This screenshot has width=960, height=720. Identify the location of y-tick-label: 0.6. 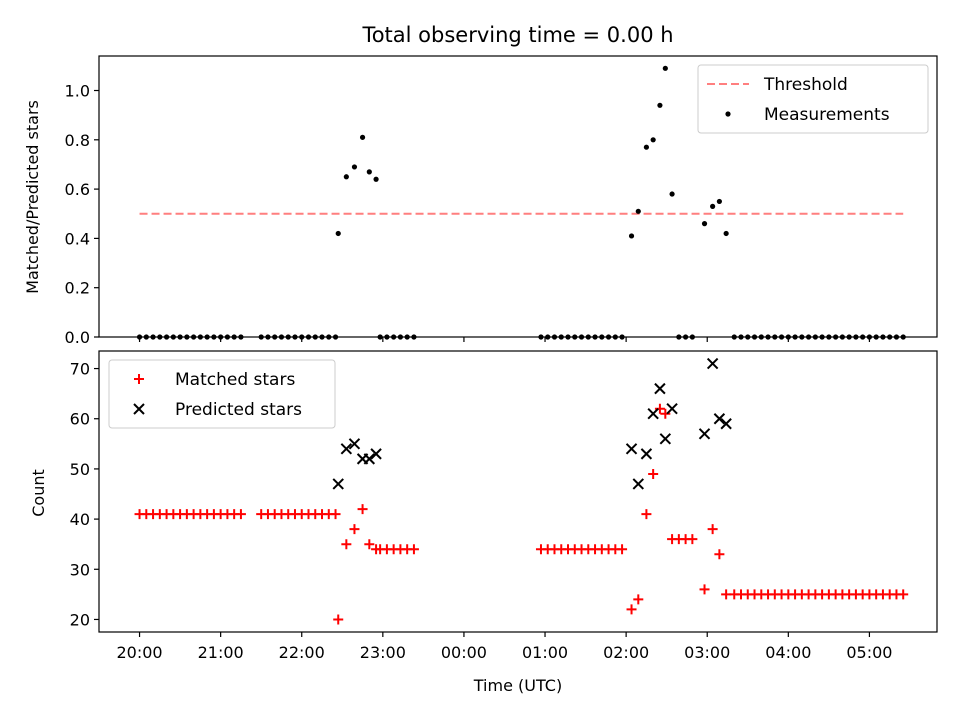
(77, 189).